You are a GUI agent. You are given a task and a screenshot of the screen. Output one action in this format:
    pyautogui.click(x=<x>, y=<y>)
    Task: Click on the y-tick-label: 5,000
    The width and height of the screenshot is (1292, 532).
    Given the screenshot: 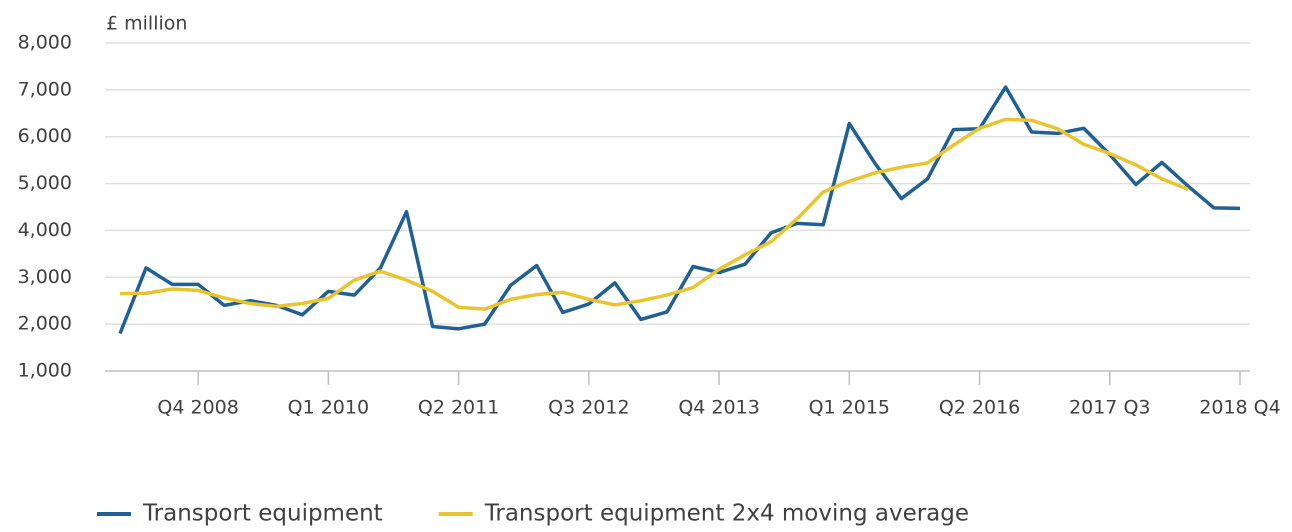 What is the action you would take?
    pyautogui.click(x=45, y=183)
    